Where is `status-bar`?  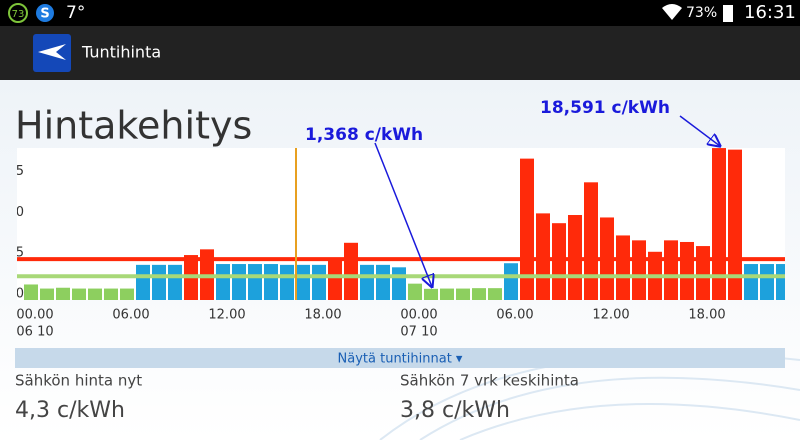
status-bar is located at coordinates (400, 13).